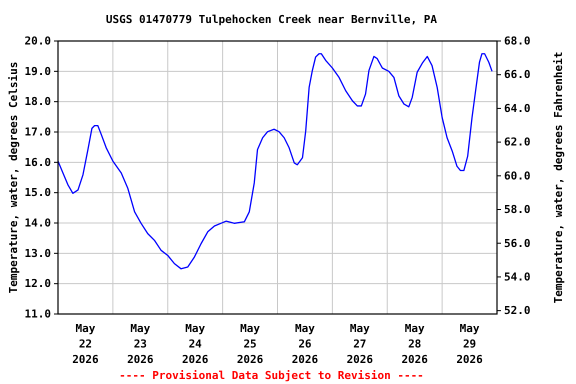 Image resolution: width=576 pixels, height=384 pixels. What do you see at coordinates (86, 344) in the screenshot?
I see `x-tick-label: May 22 2026` at bounding box center [86, 344].